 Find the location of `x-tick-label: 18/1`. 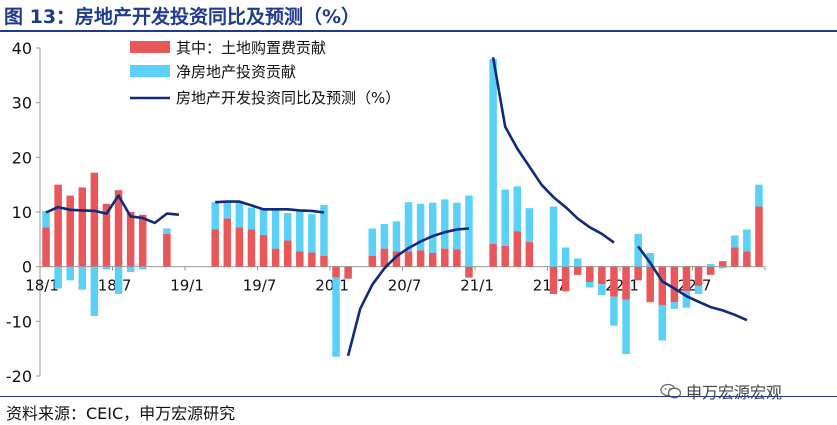

x-tick-label: 18/1 is located at coordinates (42, 286).